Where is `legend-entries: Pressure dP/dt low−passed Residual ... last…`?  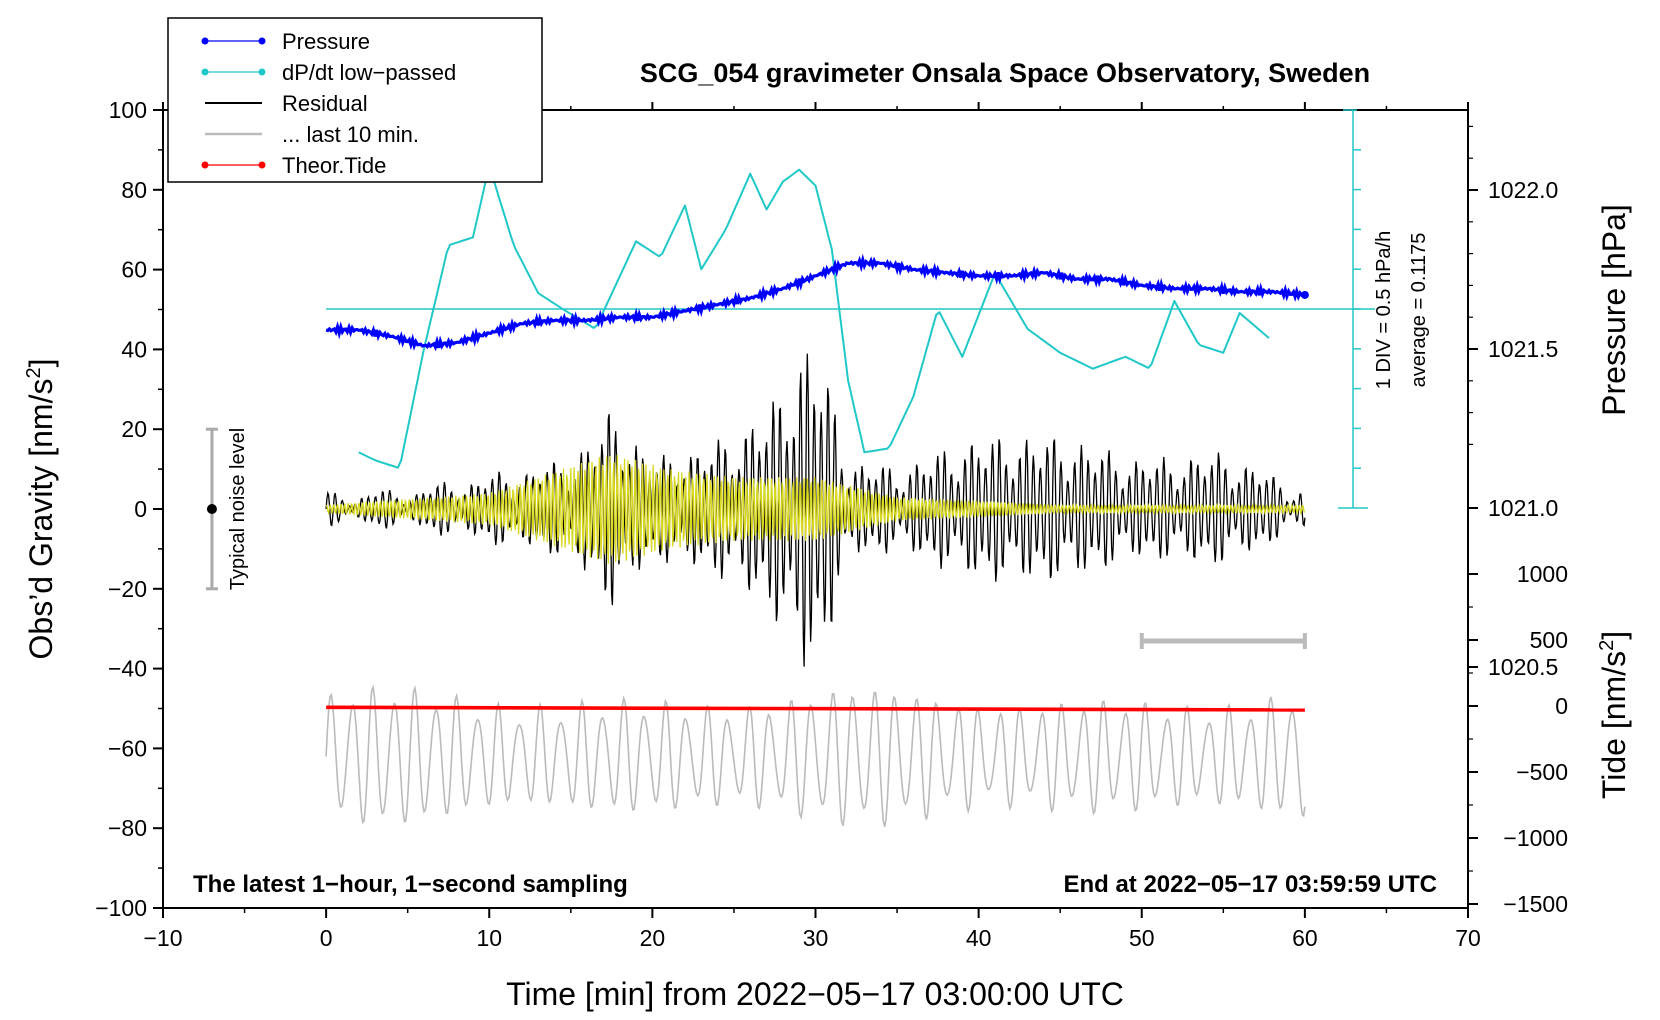 legend-entries: Pressure dP/dt low−passed Residual ... last… is located at coordinates (328, 103).